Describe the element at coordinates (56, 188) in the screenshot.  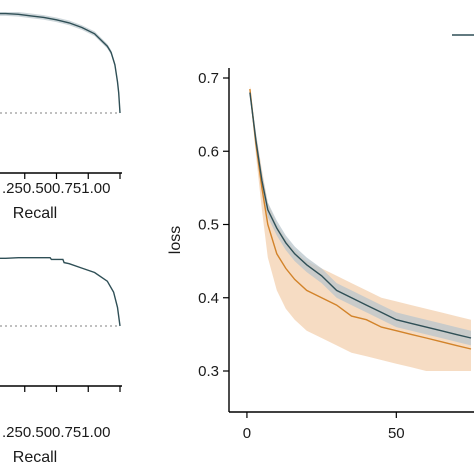
I see `pr-top-x-tick-labels: .250.500.751.00` at that location.